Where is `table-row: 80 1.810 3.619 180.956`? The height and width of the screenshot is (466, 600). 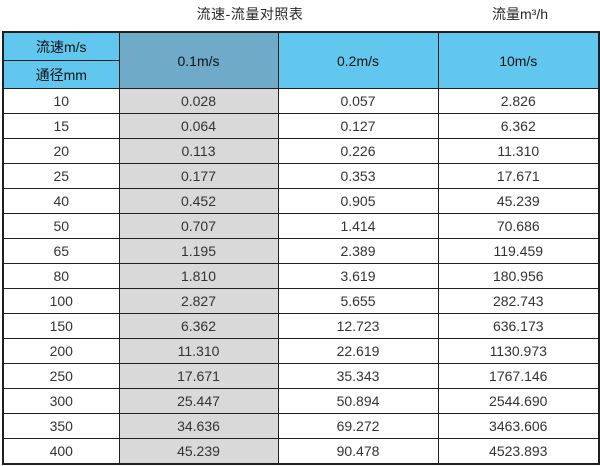
table-row: 80 1.810 3.619 180.956 is located at coordinates (301, 276).